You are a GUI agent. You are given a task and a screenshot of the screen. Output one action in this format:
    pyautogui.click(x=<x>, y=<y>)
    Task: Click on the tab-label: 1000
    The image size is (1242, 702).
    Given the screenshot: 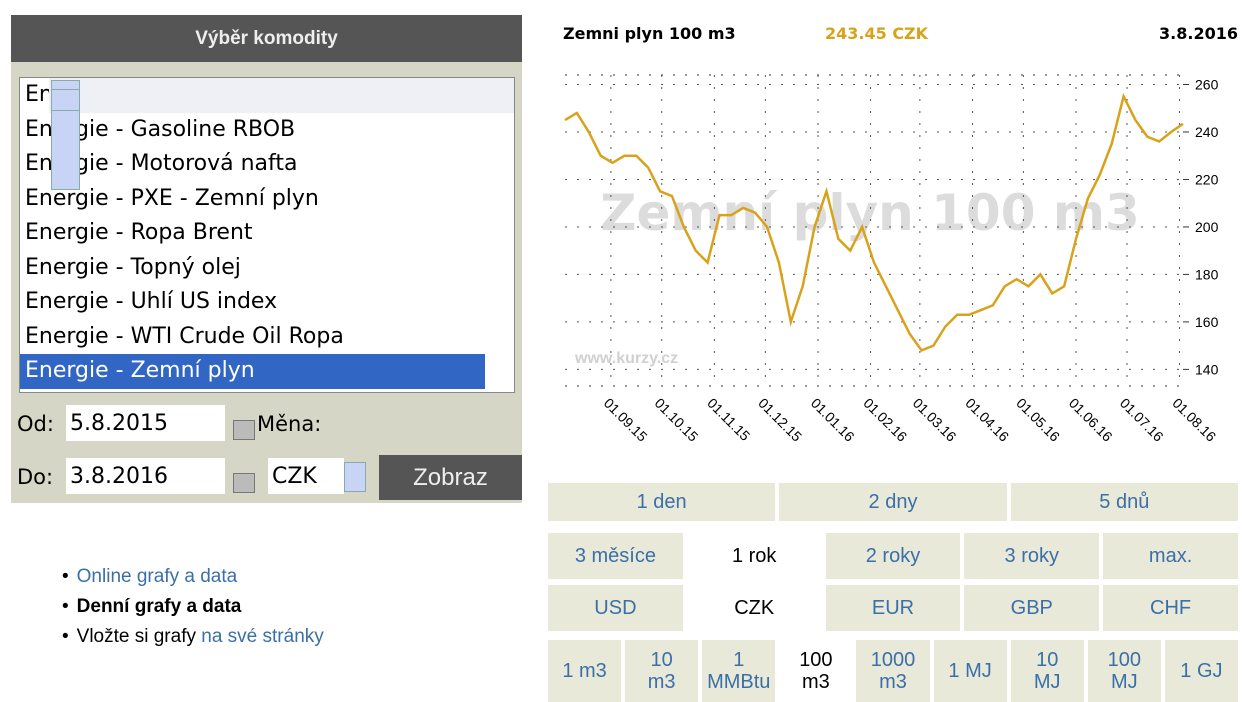 What is the action you would take?
    pyautogui.click(x=893, y=660)
    